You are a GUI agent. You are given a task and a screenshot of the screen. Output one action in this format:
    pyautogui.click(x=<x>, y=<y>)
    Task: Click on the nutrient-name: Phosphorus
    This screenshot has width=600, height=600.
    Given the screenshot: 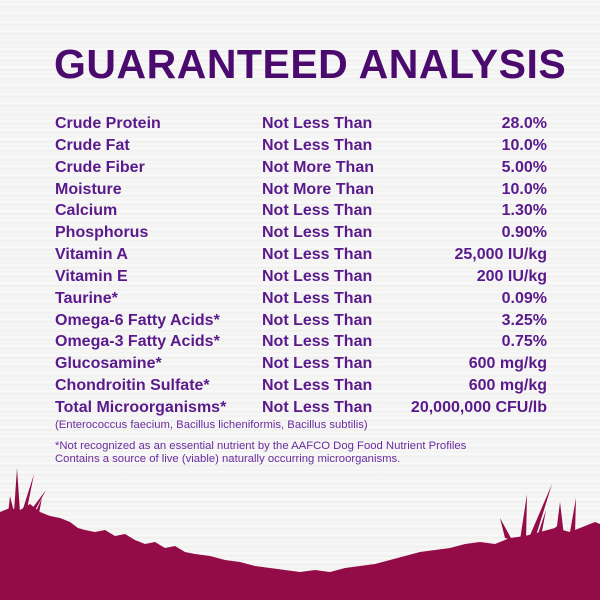 What is the action you would take?
    pyautogui.click(x=102, y=233)
    